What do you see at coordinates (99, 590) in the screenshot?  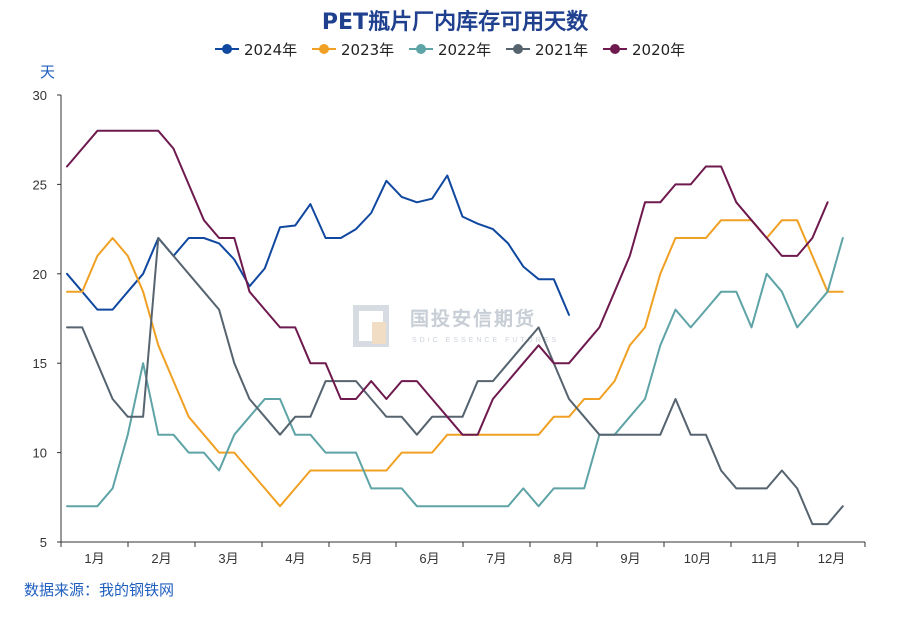 I see `data-source: 数据来源：我的钢铁网` at bounding box center [99, 590].